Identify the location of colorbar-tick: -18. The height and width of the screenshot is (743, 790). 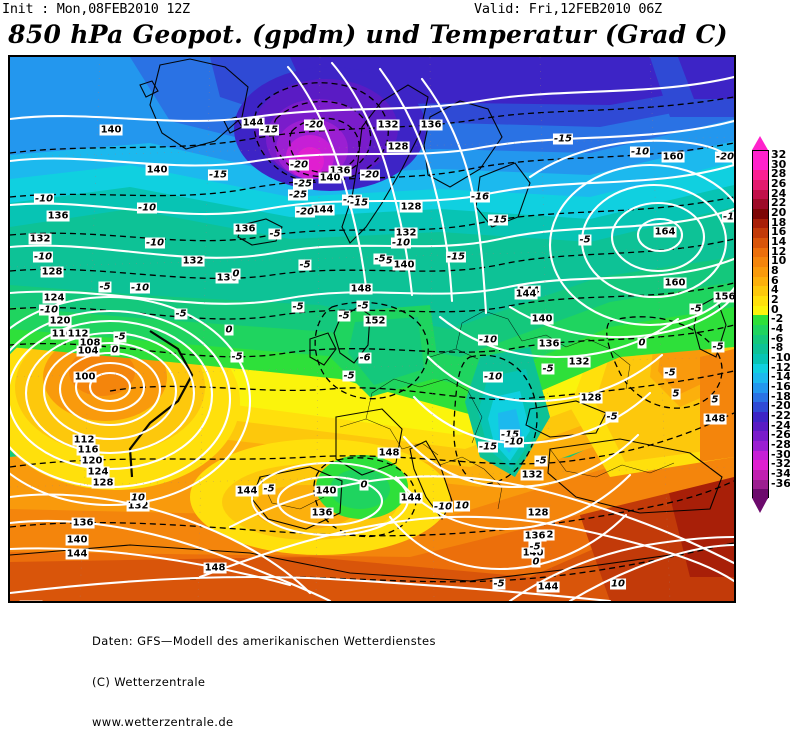
(780, 396).